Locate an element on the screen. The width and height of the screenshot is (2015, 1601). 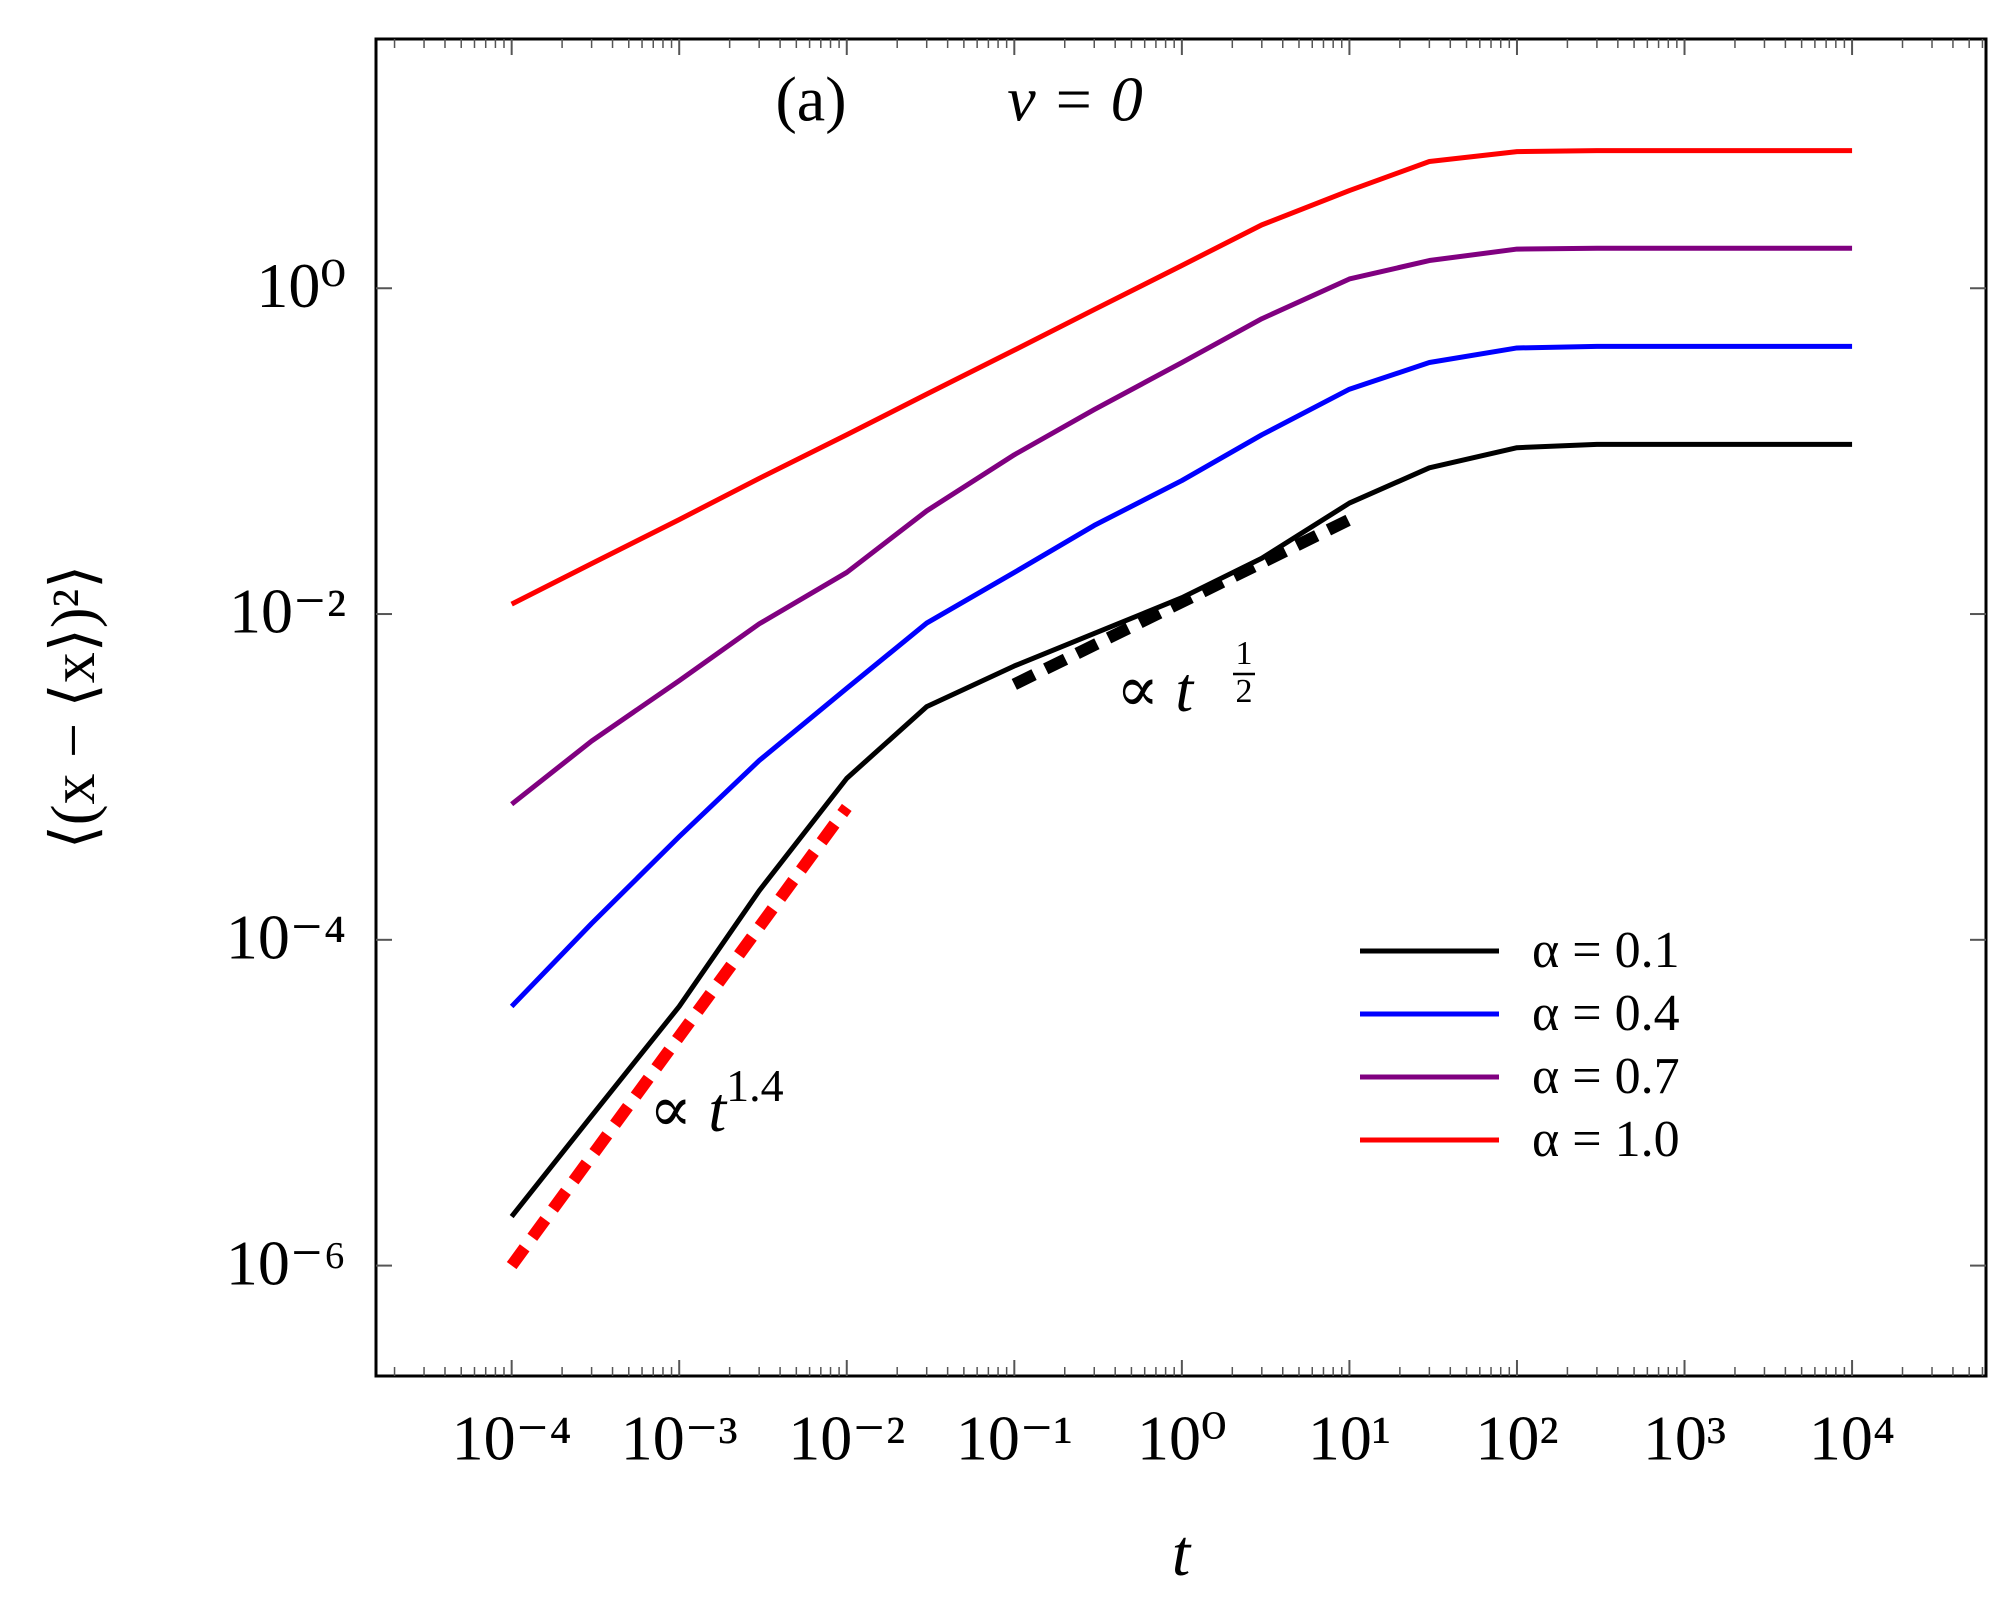
reference-label: ∝ t1.4 is located at coordinates (716, 1102).